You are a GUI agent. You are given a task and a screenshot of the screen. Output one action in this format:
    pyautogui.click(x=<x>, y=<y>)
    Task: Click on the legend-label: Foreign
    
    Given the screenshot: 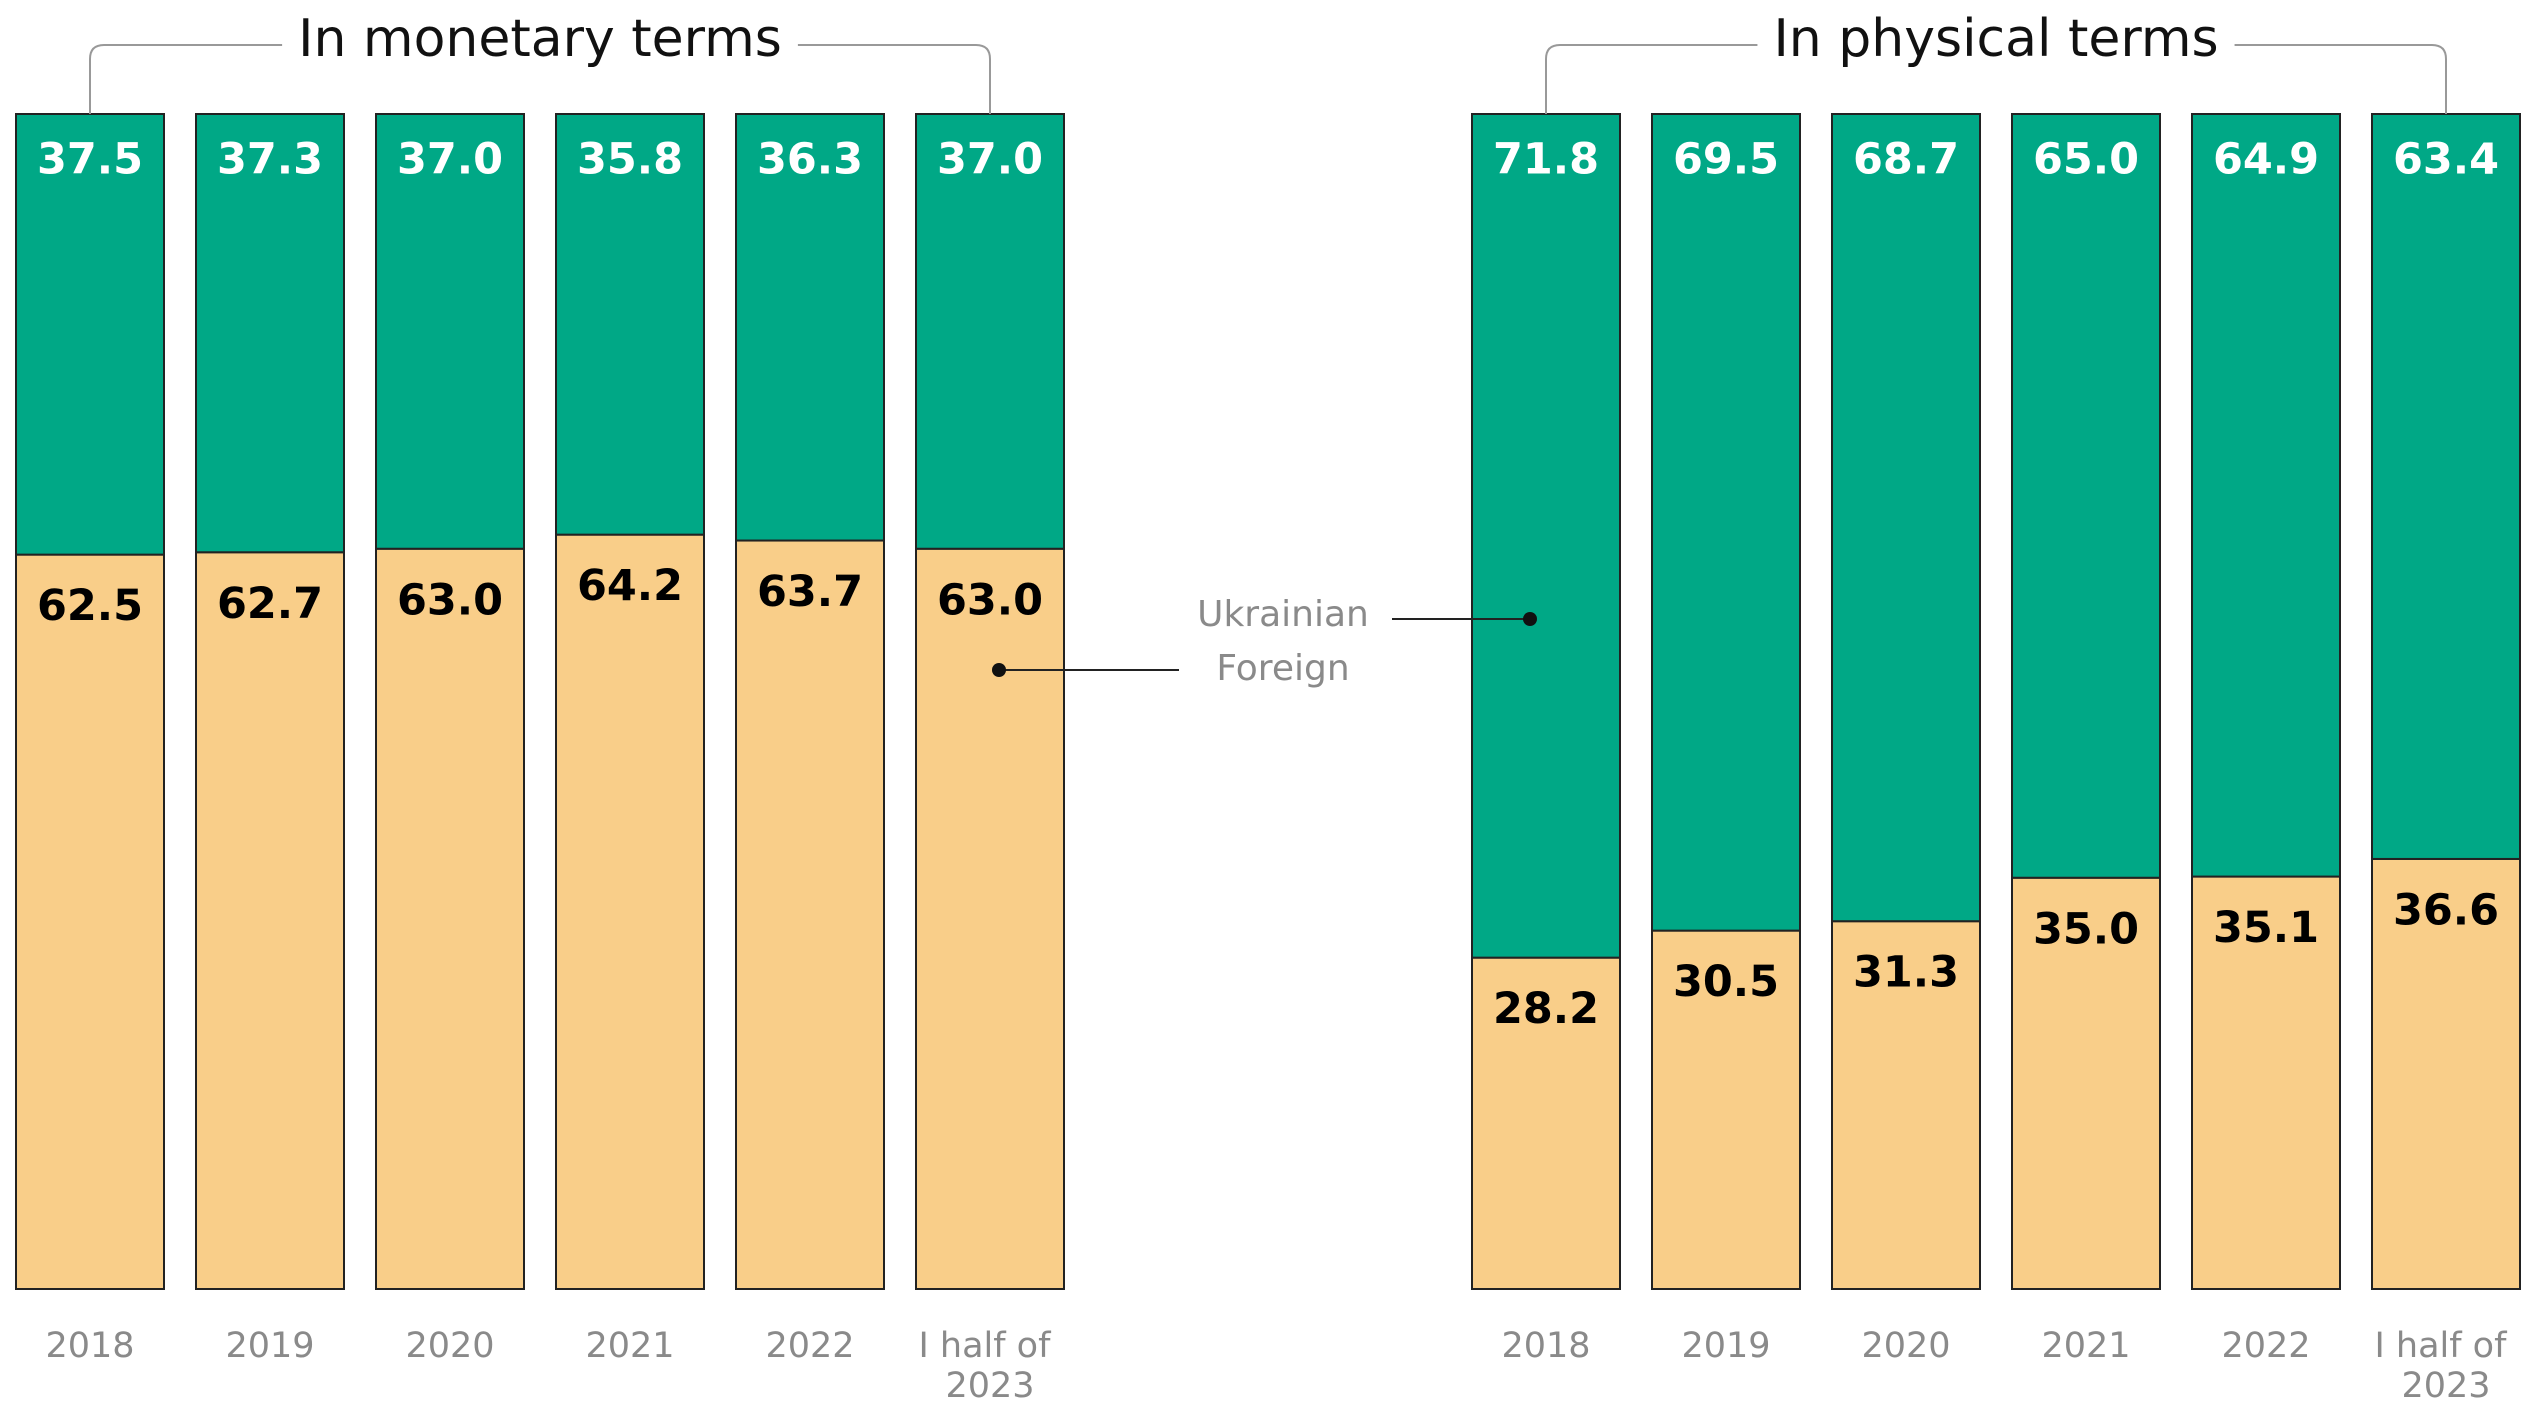 What is the action you would take?
    pyautogui.click(x=1282, y=668)
    